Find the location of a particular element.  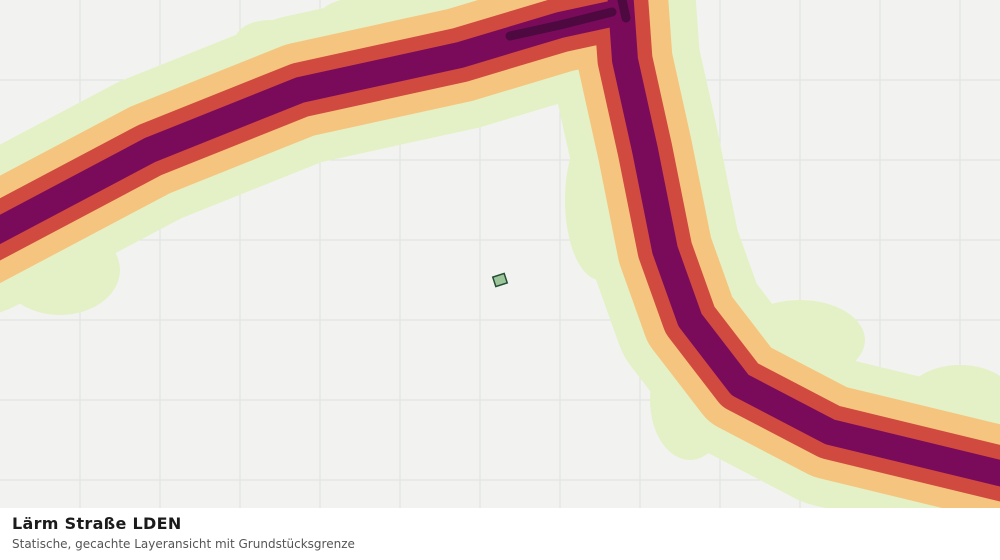

parcel-boundary is located at coordinates (500, 280).